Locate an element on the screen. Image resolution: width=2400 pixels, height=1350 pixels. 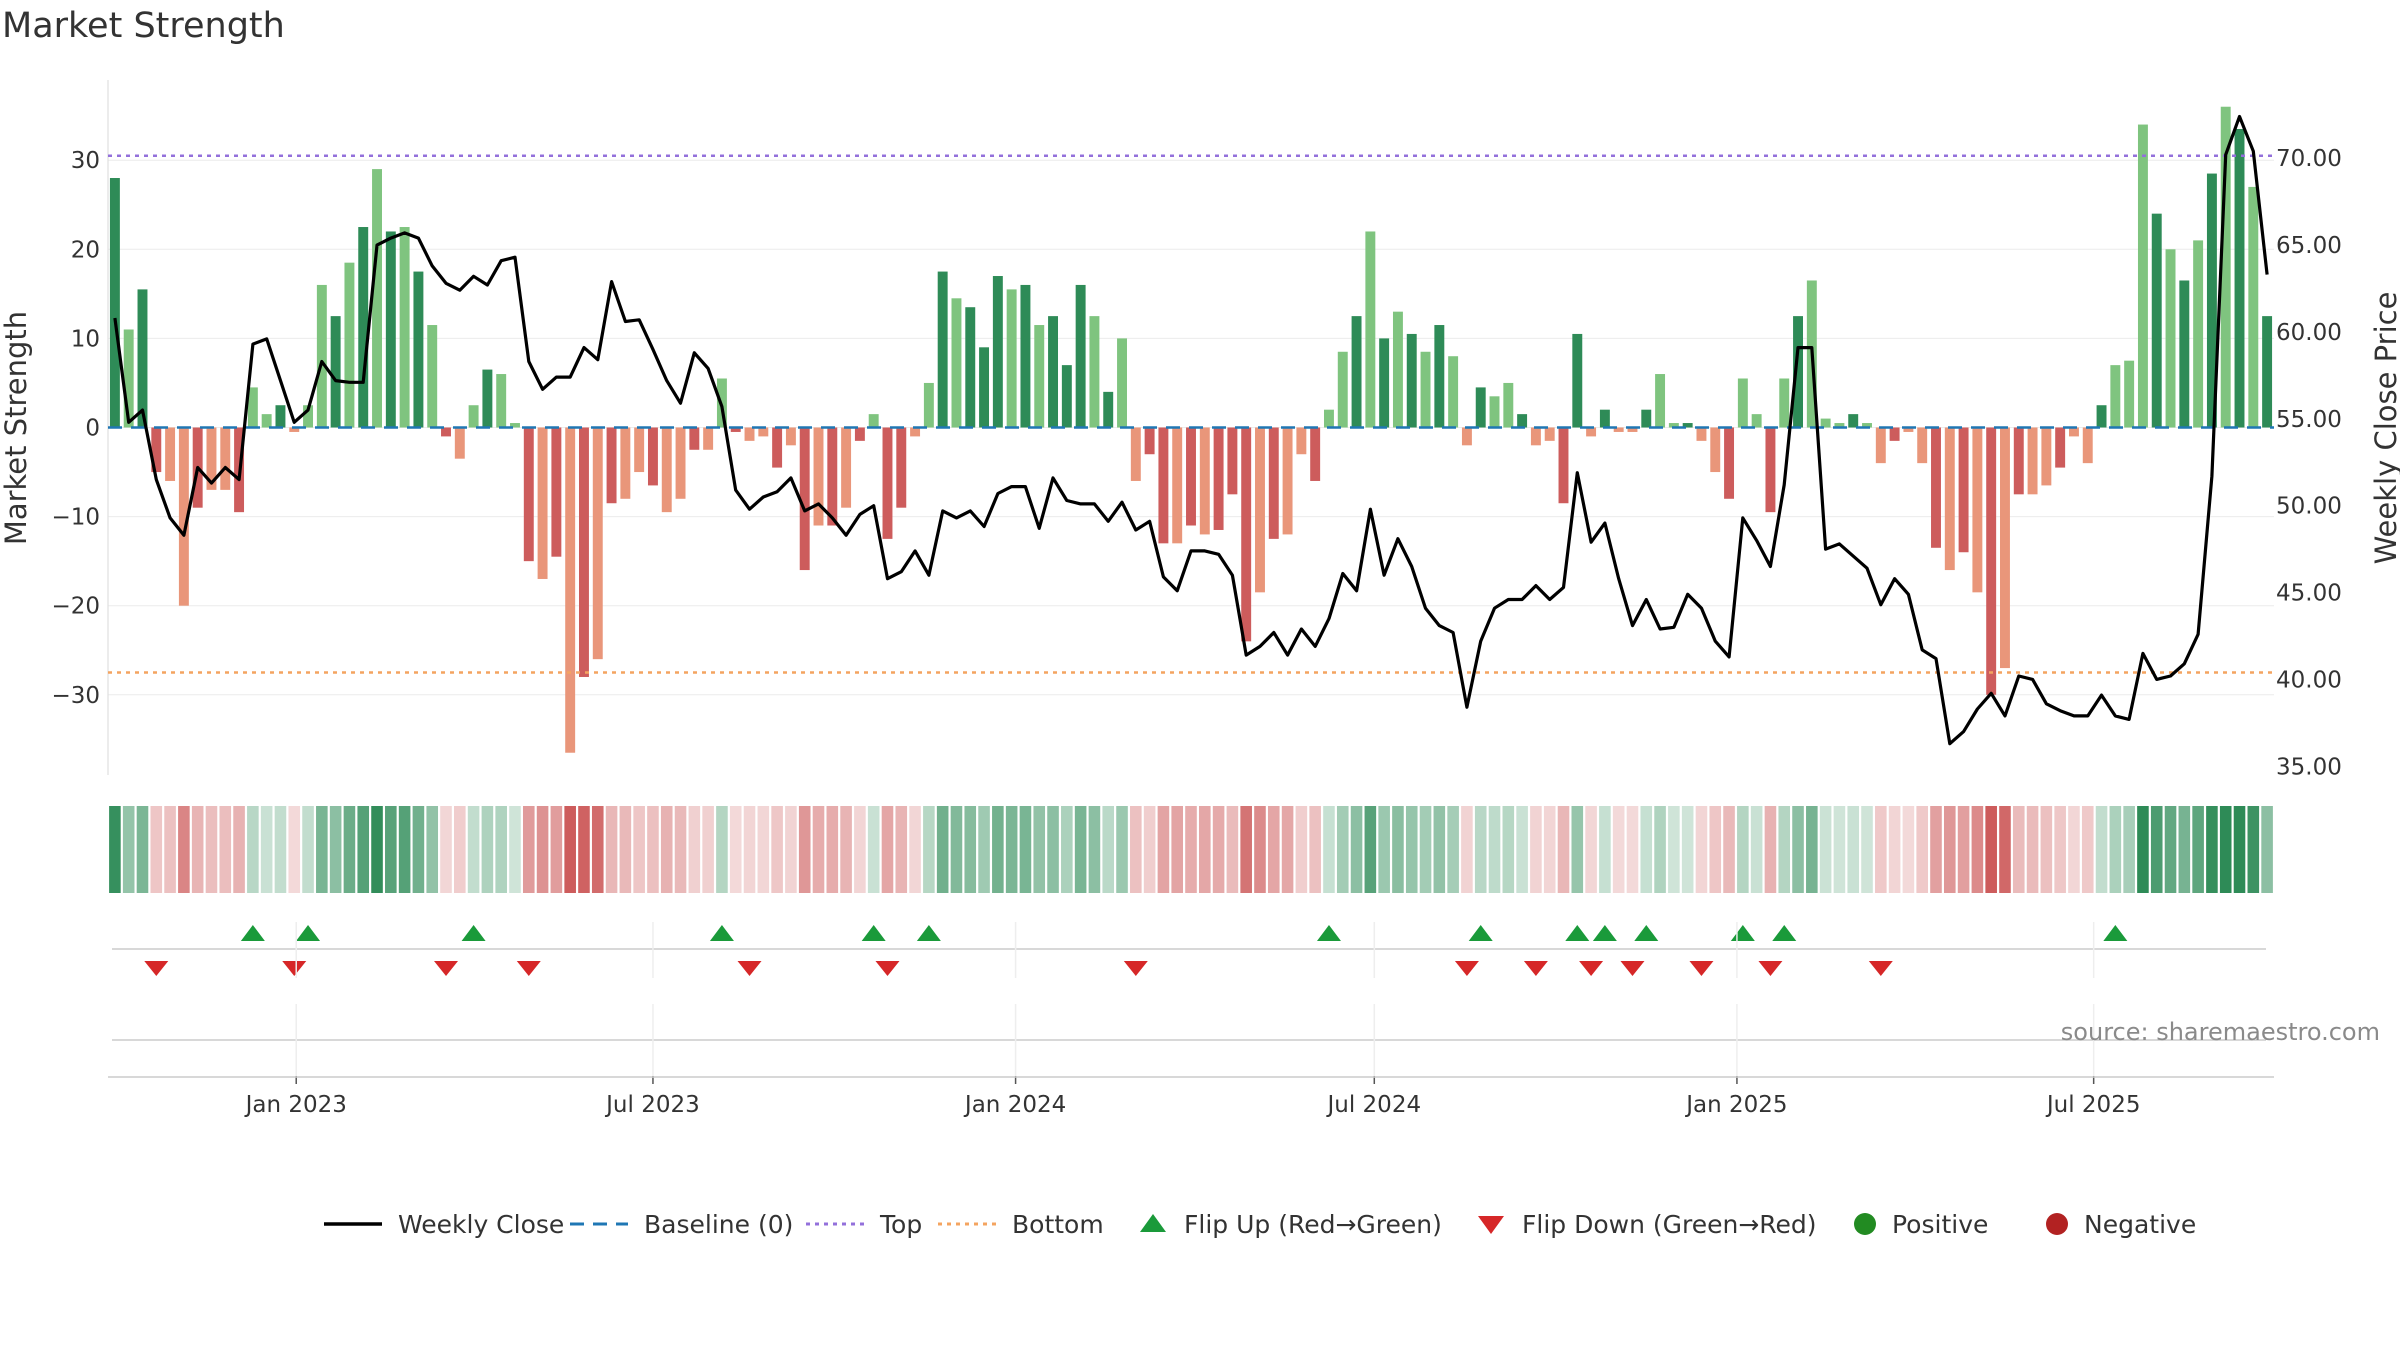
right-axis-title: Weekly Close Price is located at coordinates (2384, 428).